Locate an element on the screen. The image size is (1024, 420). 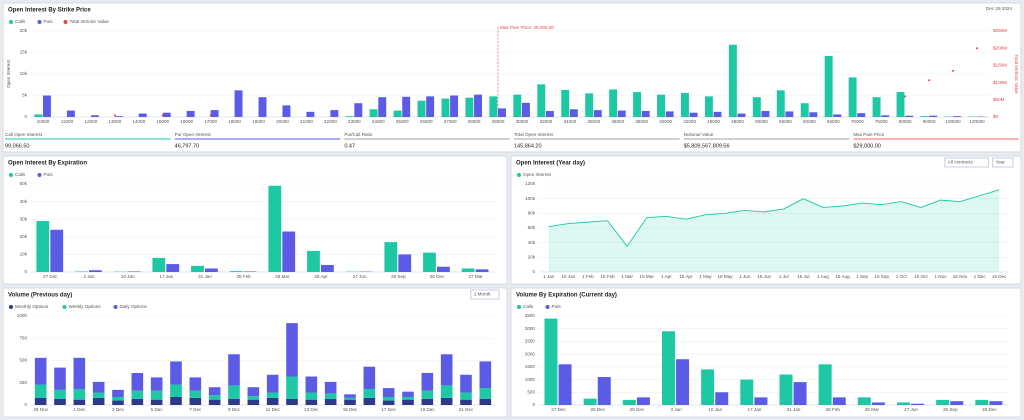
x-tick-label: 28 Mar is located at coordinates (872, 409).